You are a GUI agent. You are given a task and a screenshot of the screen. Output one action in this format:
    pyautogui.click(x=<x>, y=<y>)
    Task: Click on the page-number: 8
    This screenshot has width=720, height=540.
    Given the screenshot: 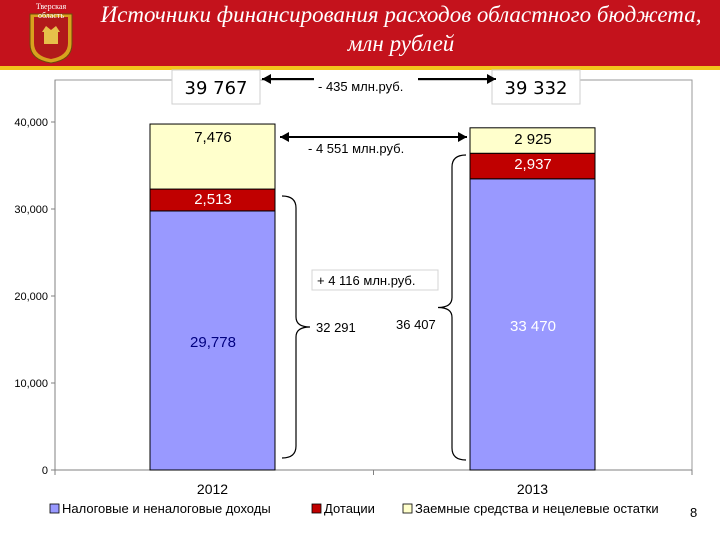 What is the action you would take?
    pyautogui.click(x=694, y=512)
    